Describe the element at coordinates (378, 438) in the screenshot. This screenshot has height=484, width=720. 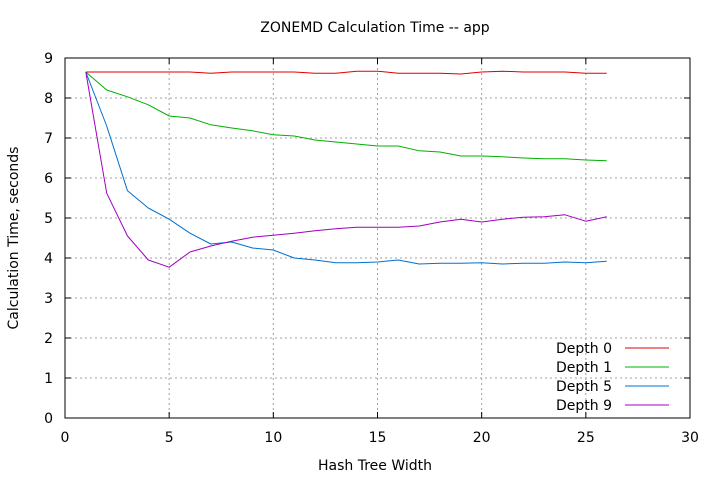
I see `x-tick-label: 15` at that location.